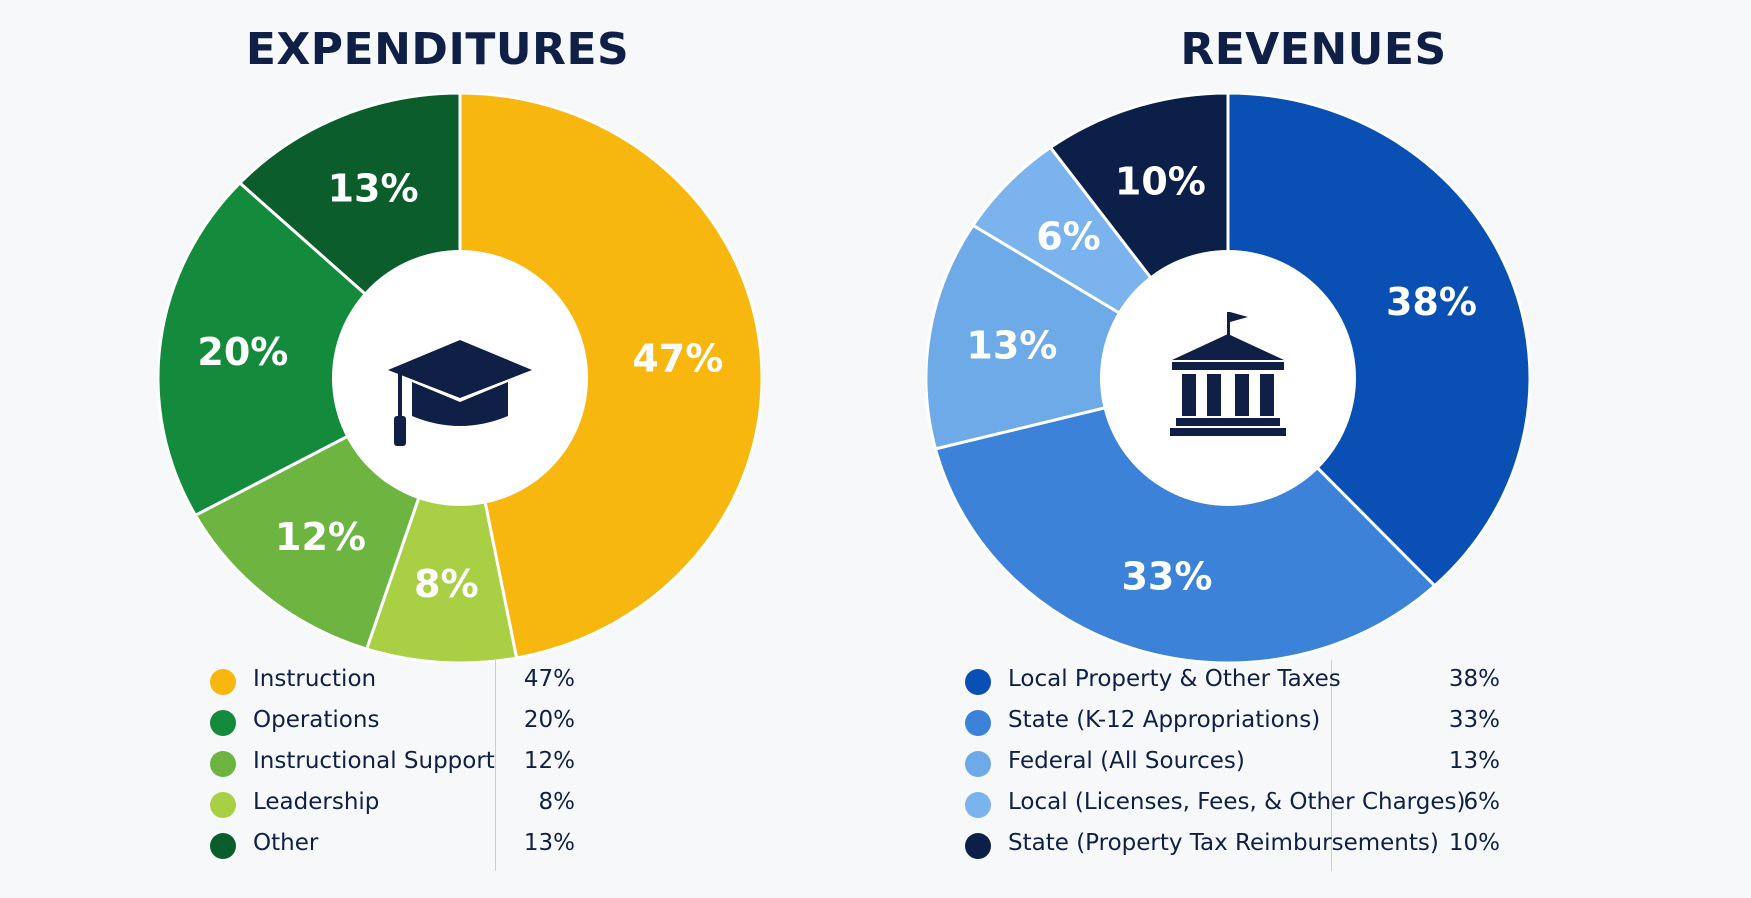  I want to click on legend-label: Operations, so click(316, 720).